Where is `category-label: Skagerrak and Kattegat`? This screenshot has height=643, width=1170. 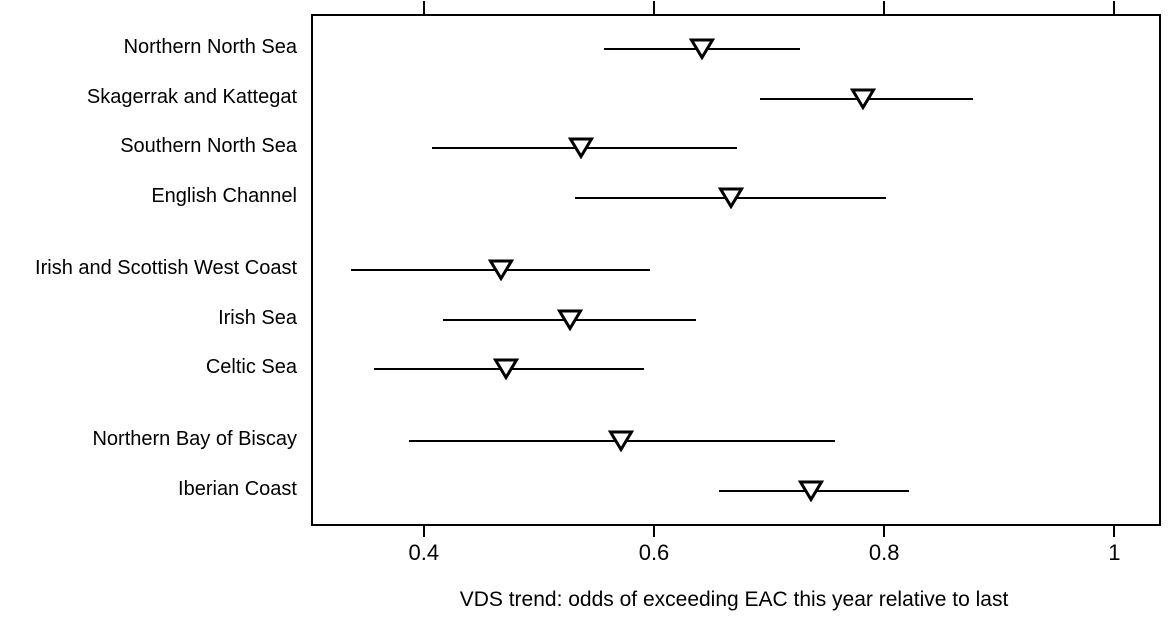
category-label: Skagerrak and Kattegat is located at coordinates (191, 97).